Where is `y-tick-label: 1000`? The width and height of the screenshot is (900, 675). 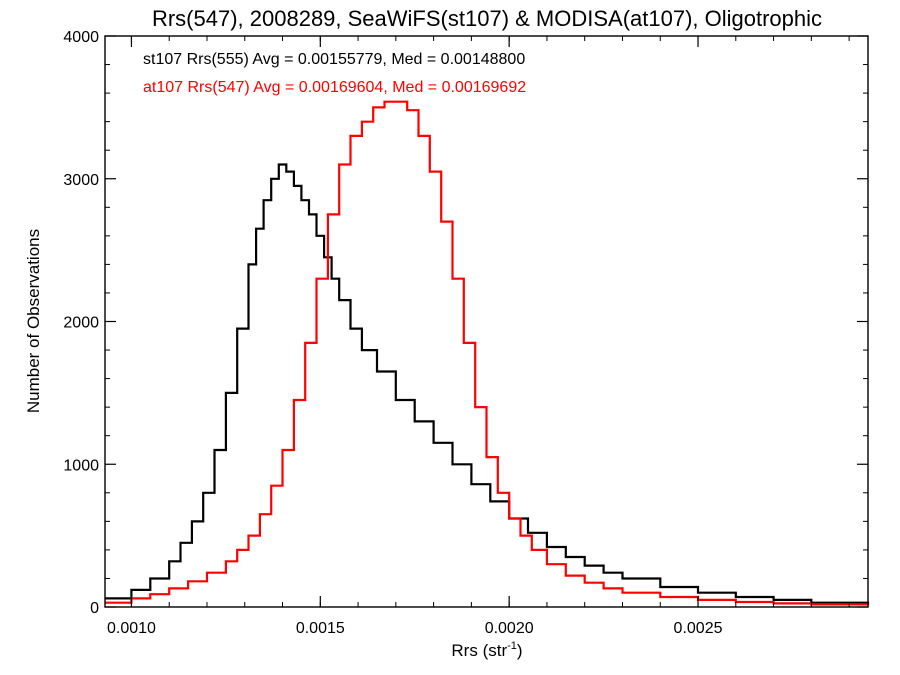 y-tick-label: 1000 is located at coordinates (81, 465).